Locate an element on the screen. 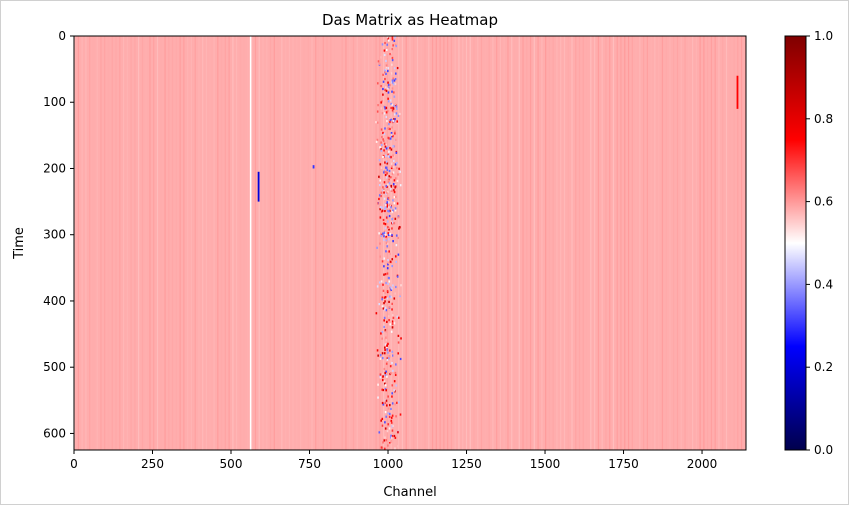 This screenshot has height=508, width=849. chart-title: Das Matrix as Heatmap is located at coordinates (410, 20).